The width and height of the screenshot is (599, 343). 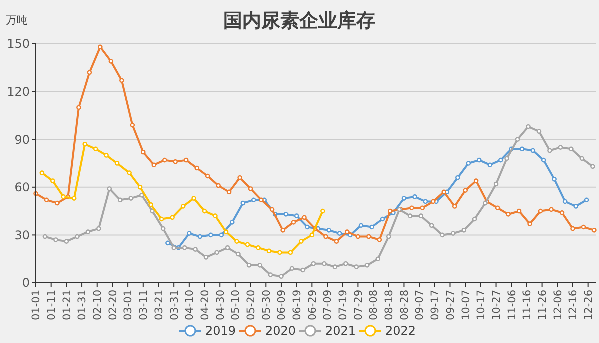 I want to click on x-tick-label: 07-29, so click(x=358, y=305).